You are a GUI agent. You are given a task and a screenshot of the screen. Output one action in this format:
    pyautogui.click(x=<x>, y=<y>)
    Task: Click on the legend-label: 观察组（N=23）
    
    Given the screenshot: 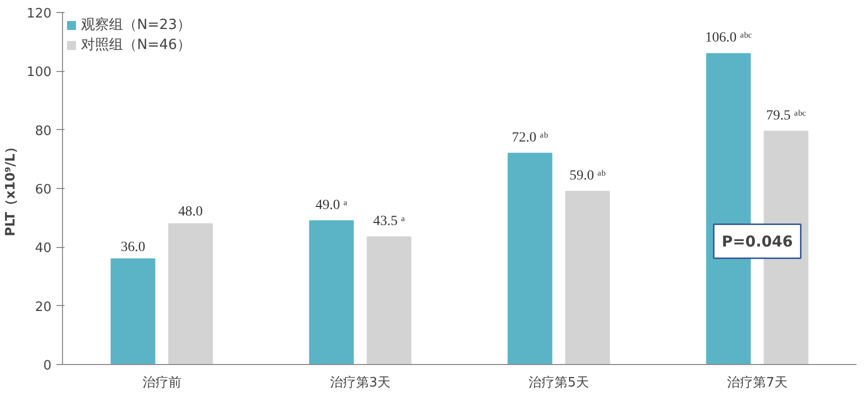 What is the action you would take?
    pyautogui.click(x=136, y=25)
    